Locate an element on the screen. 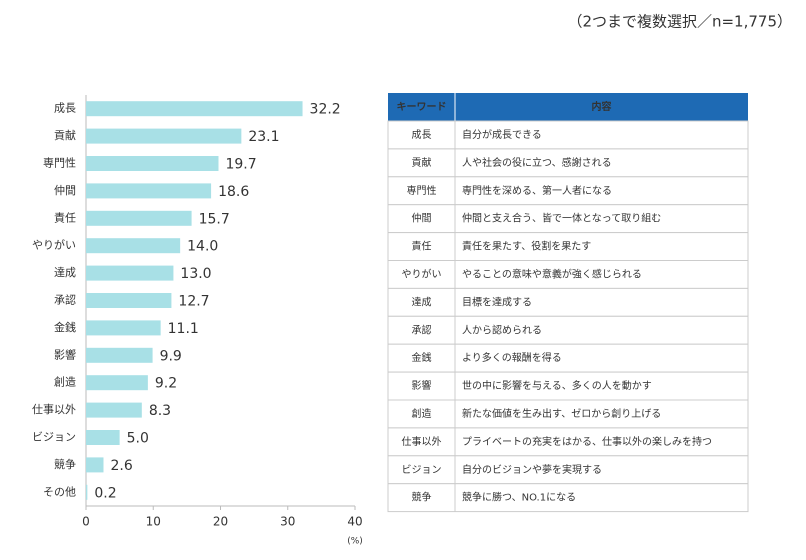 Image resolution: width=806 pixels, height=560 pixels. y-tick-label: 仕事以外 is located at coordinates (54, 409).